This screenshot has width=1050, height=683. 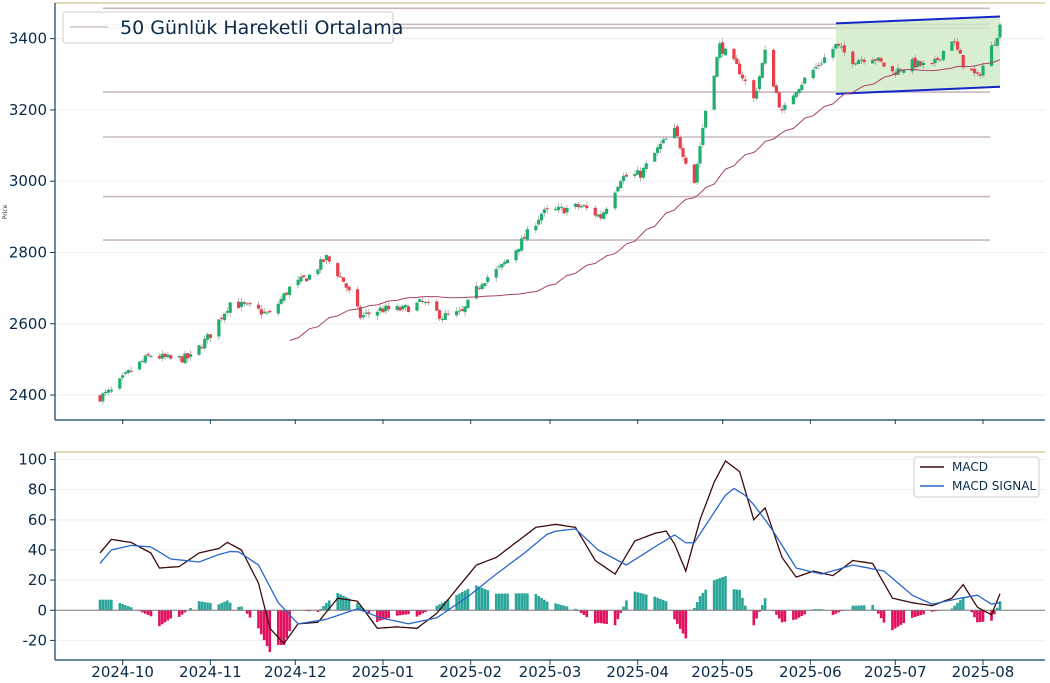 What do you see at coordinates (810, 672) in the screenshot?
I see `date-tick-label: 2025-06` at bounding box center [810, 672].